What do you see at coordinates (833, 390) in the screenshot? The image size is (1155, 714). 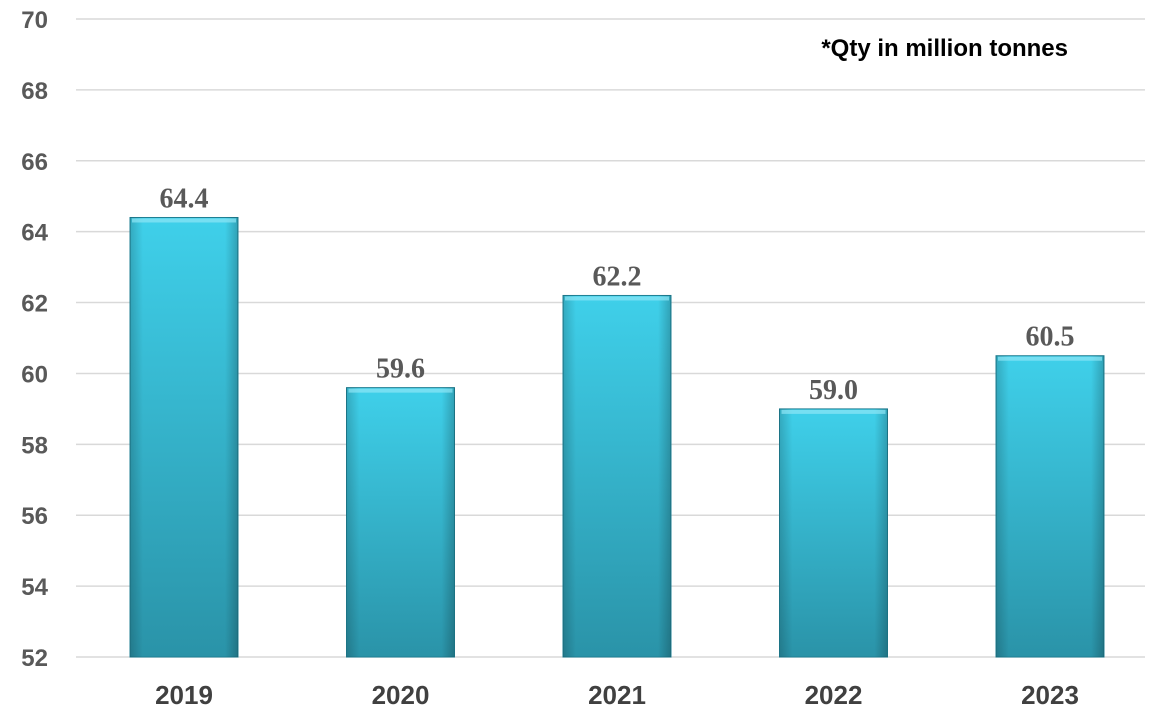 I see `data-label: 59.0` at bounding box center [833, 390].